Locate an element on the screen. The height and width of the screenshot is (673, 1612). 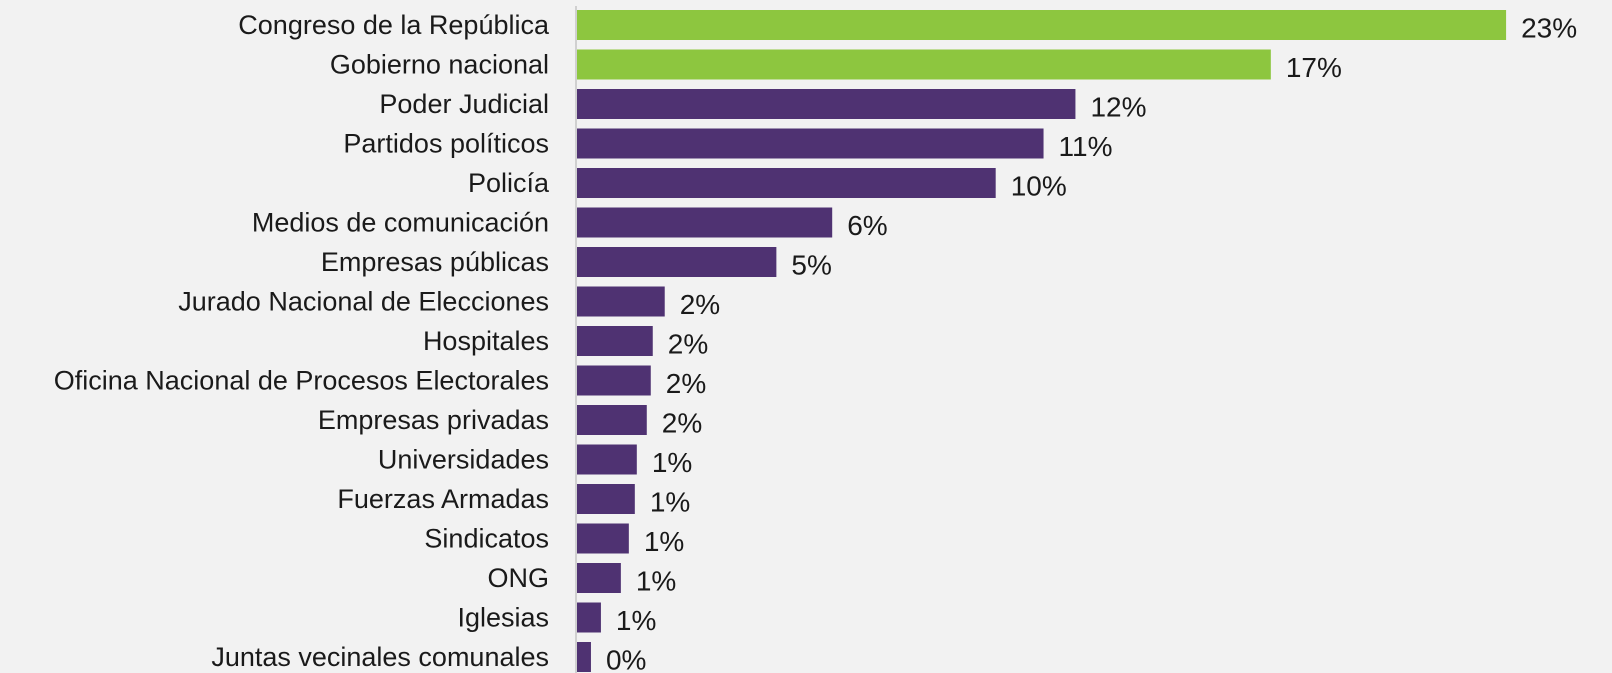
value-label: 6% is located at coordinates (867, 225).